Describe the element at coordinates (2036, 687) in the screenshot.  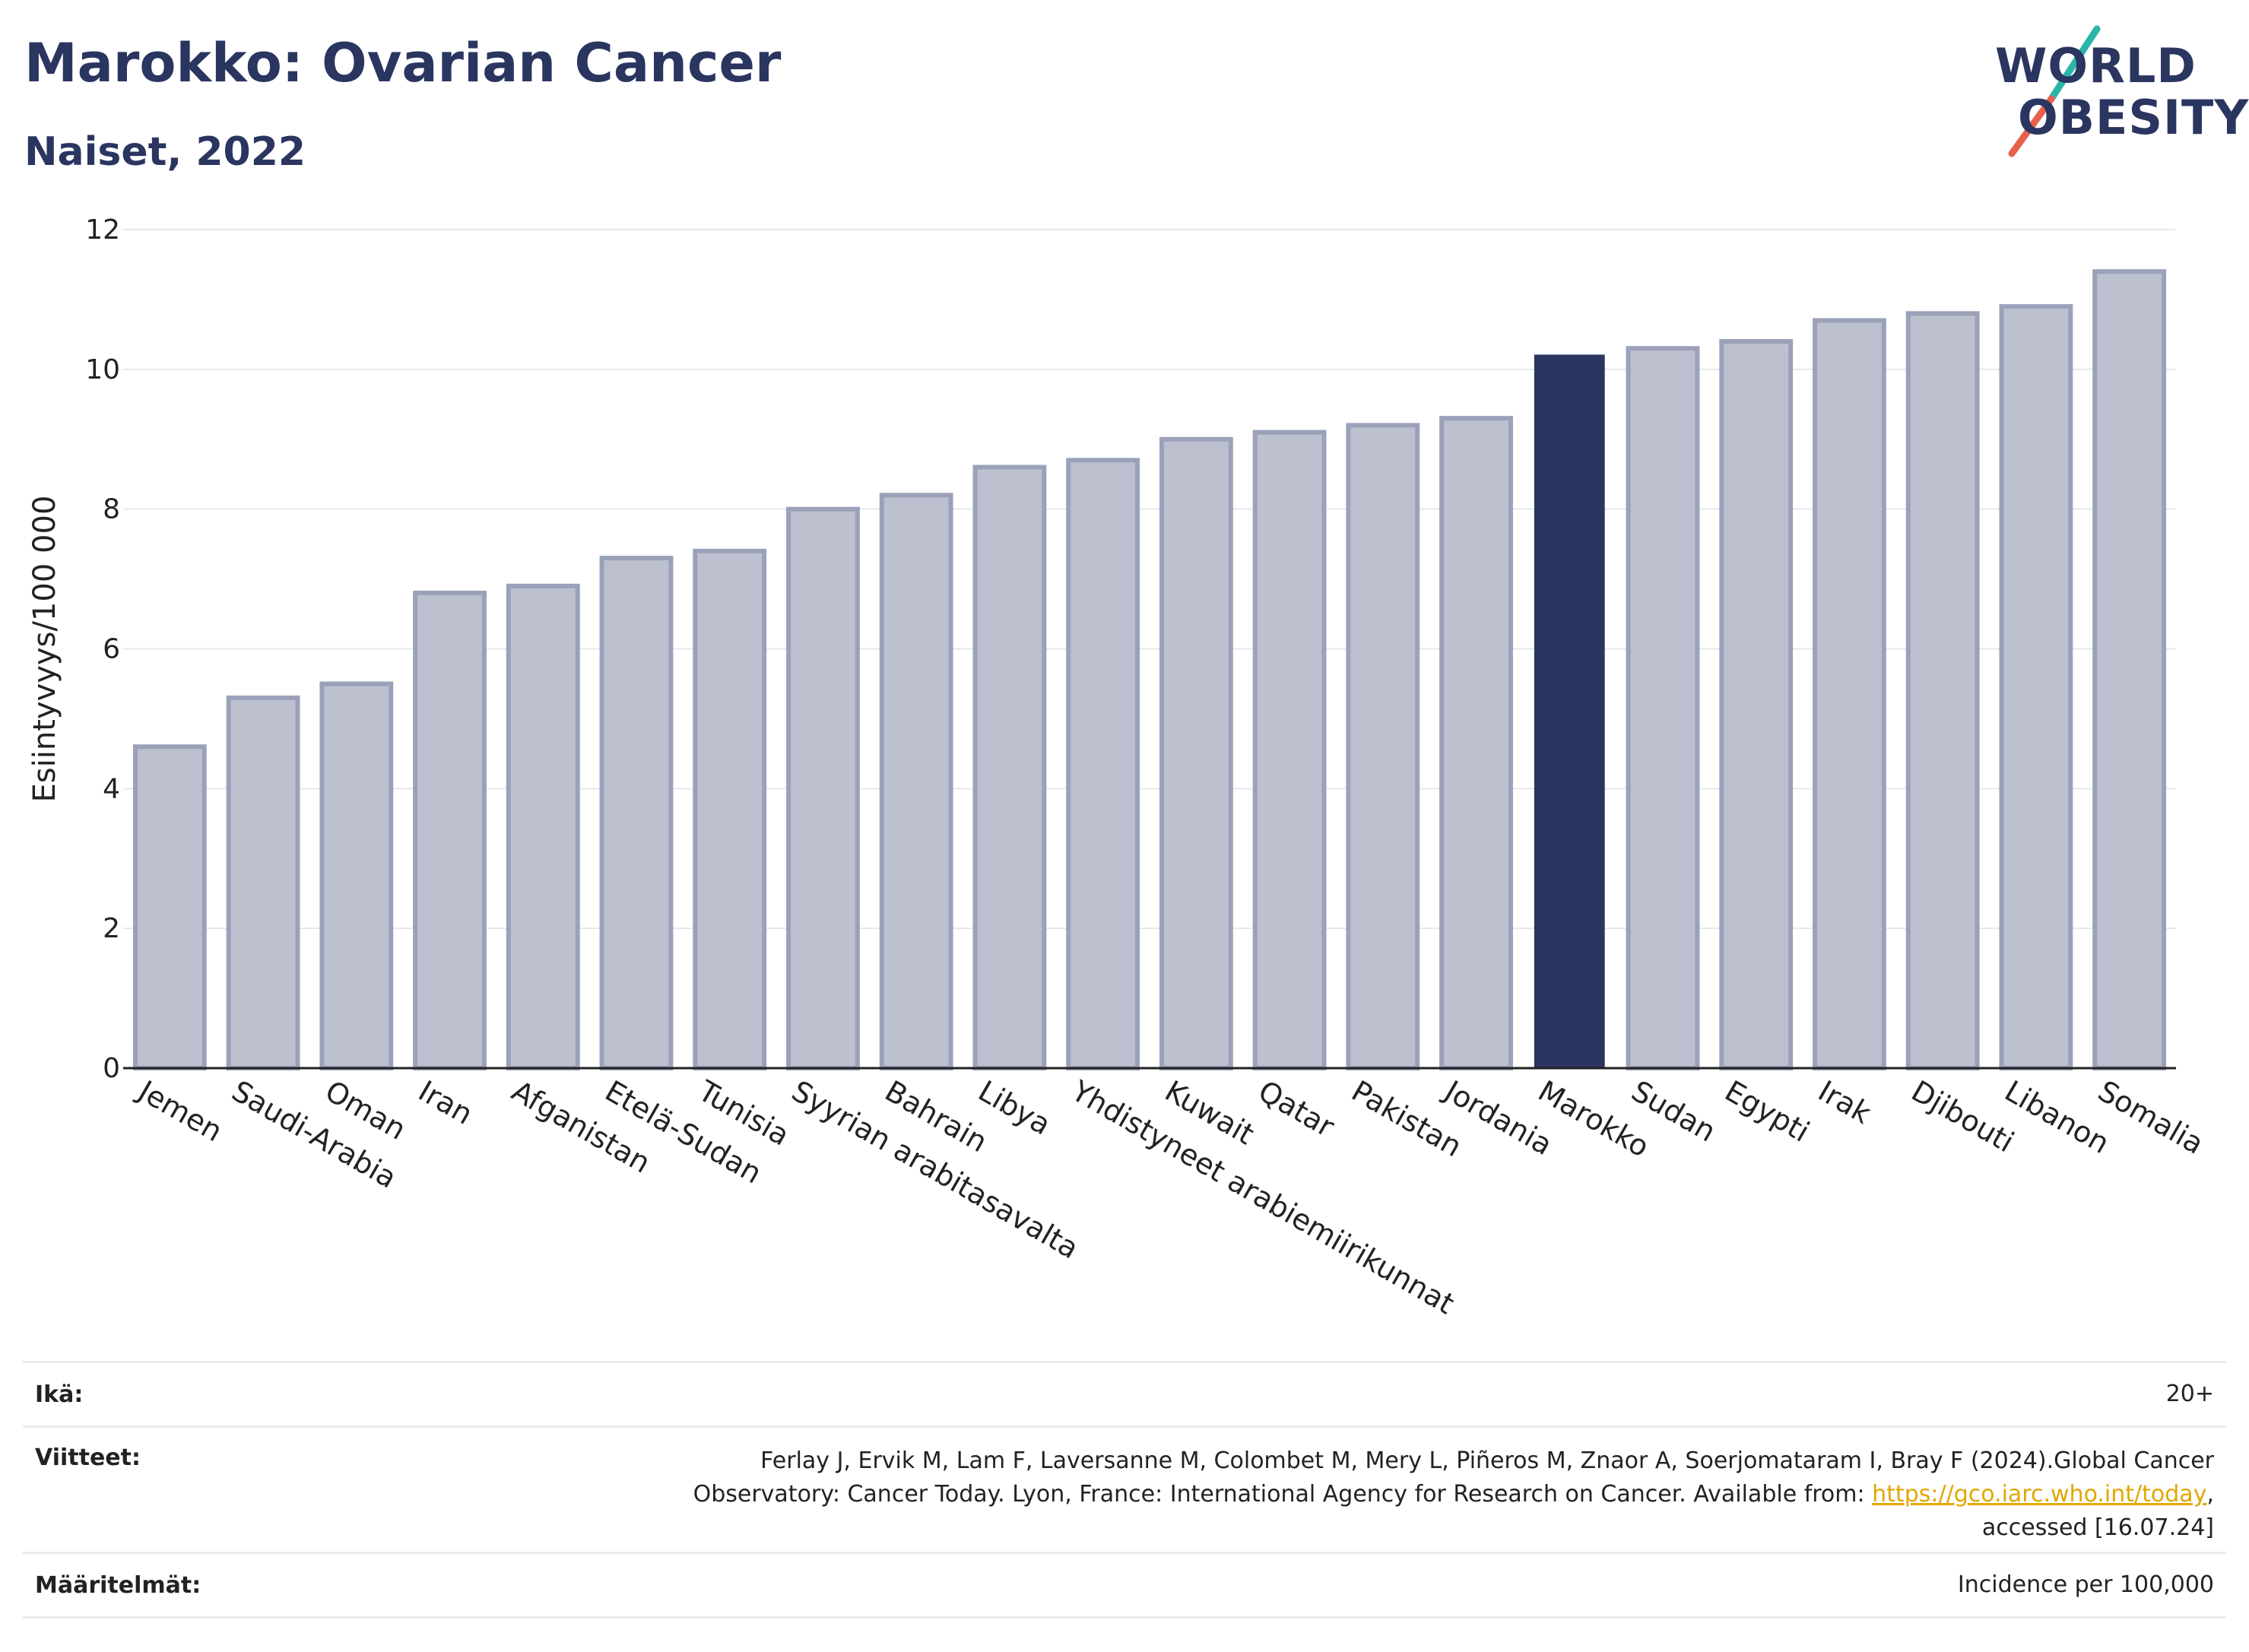
I see `bar-libanon` at that location.